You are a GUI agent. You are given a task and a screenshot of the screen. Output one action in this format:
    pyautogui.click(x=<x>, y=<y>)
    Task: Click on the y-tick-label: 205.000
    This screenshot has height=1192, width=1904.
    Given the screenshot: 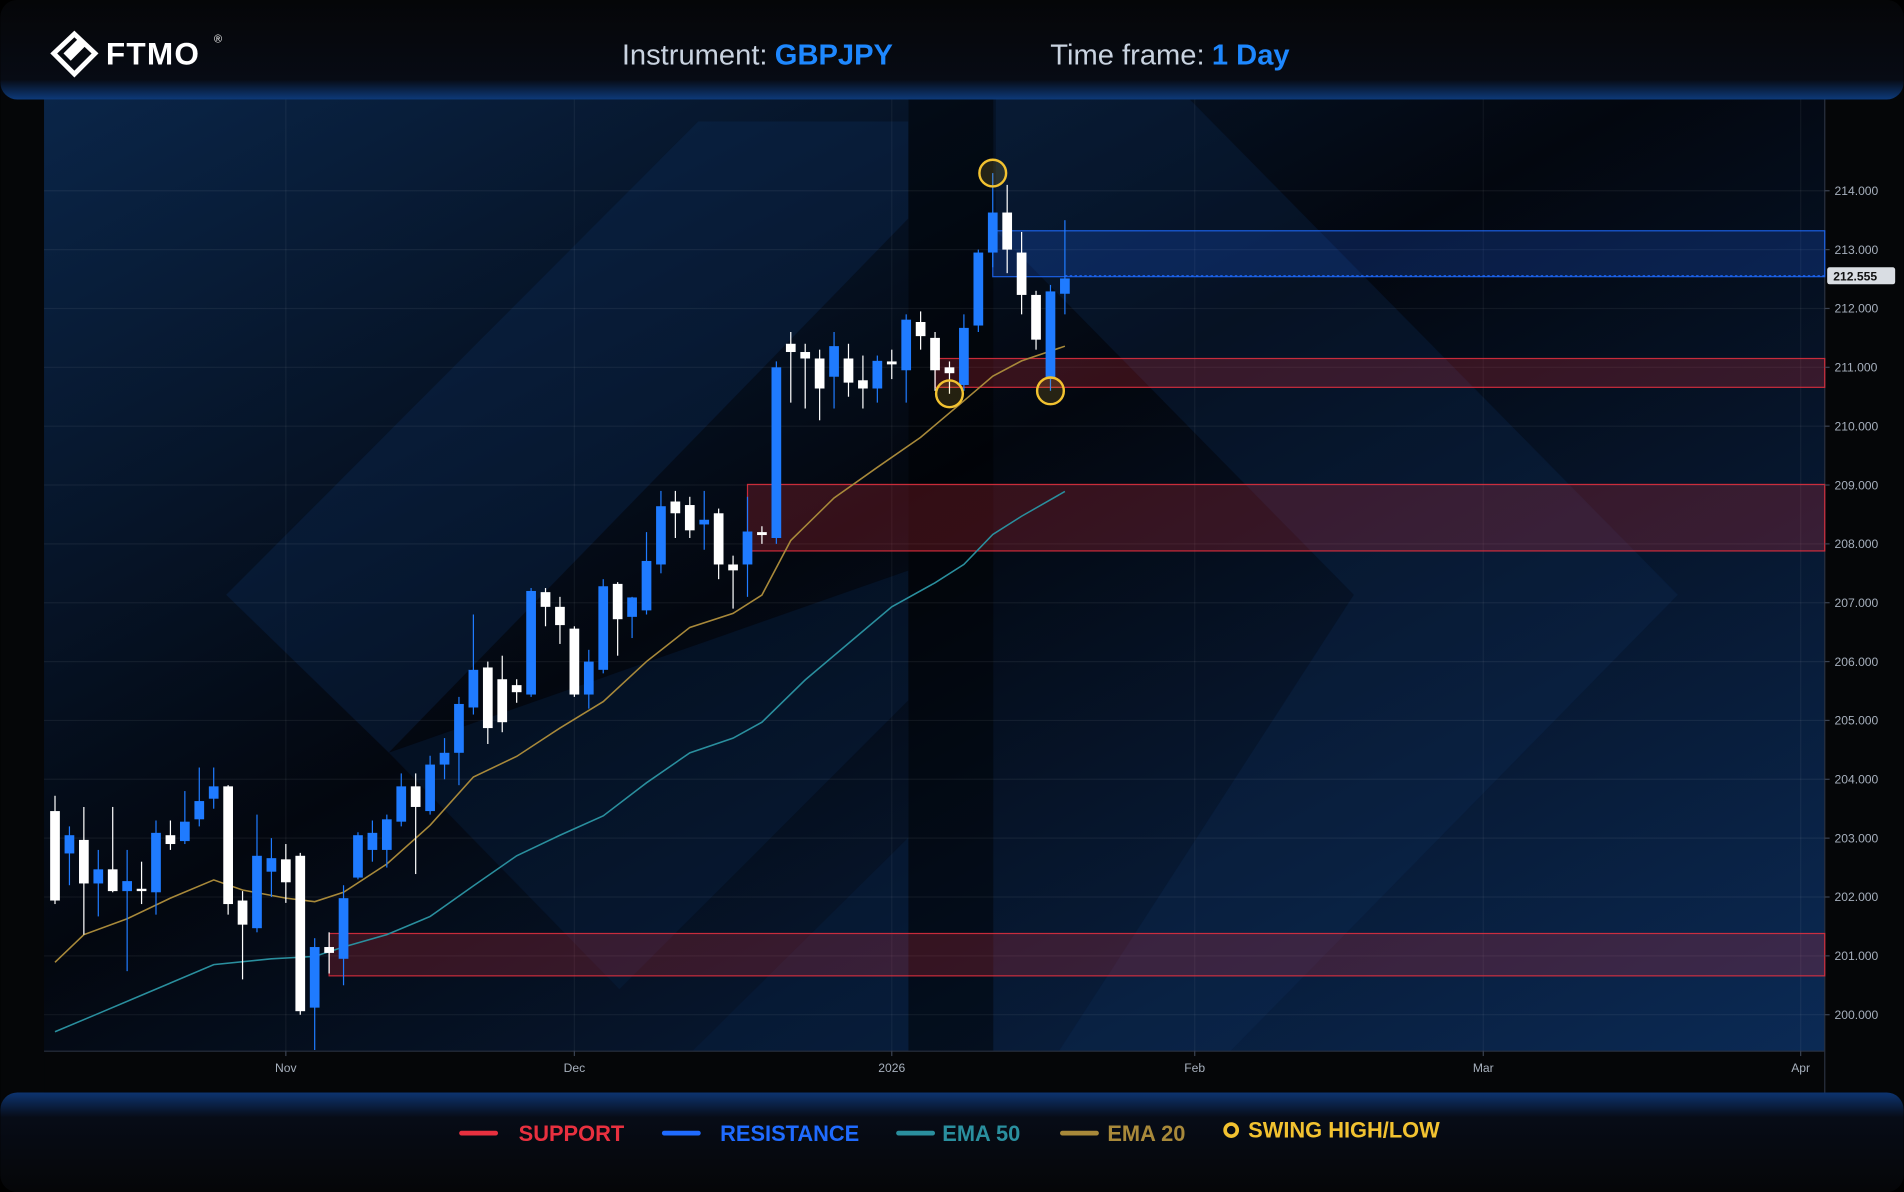 What is the action you would take?
    pyautogui.click(x=1856, y=721)
    